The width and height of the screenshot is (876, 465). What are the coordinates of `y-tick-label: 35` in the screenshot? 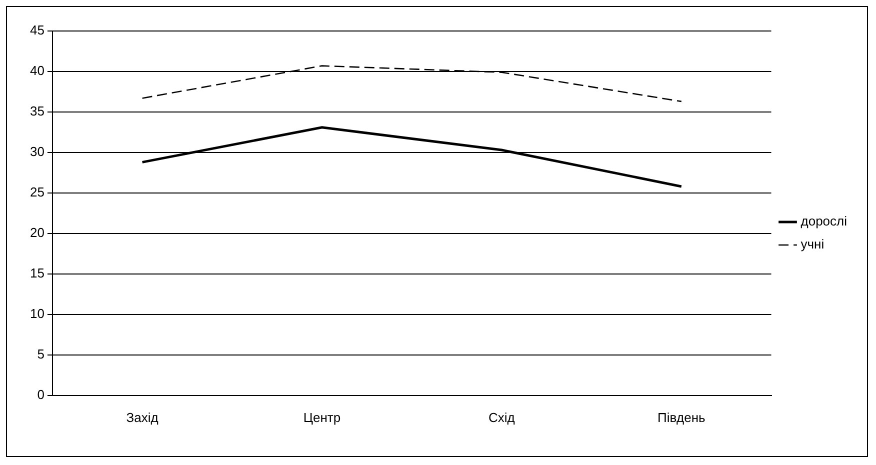 It's located at (37, 111).